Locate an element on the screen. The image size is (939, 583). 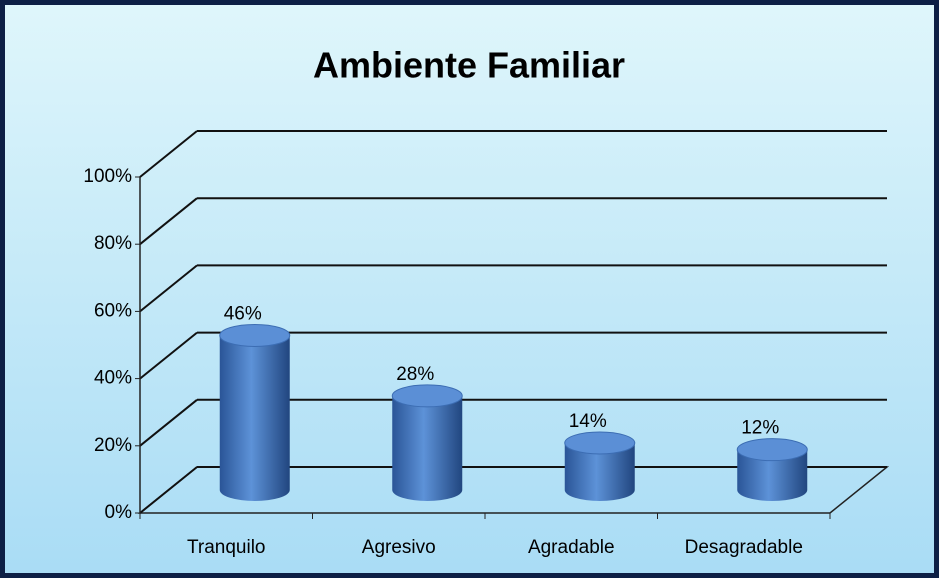
y-tick-label: 40% is located at coordinates (113, 378).